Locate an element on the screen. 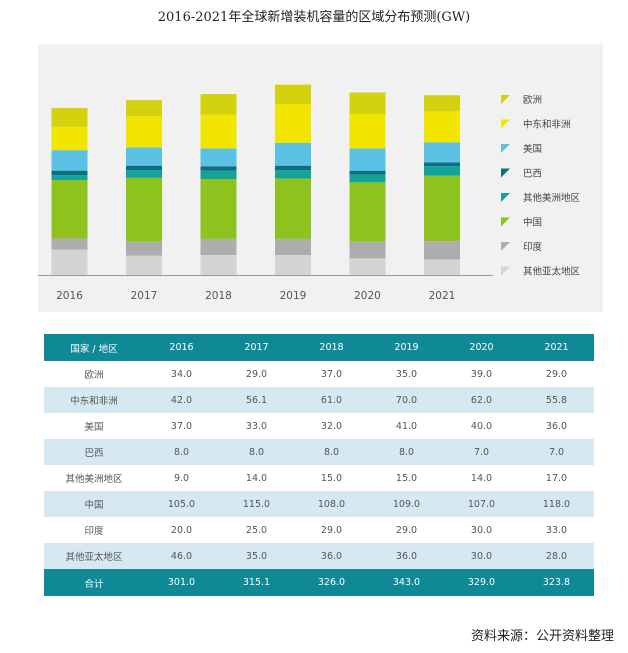 The image size is (628, 653). table-cell: 41.0 is located at coordinates (406, 426).